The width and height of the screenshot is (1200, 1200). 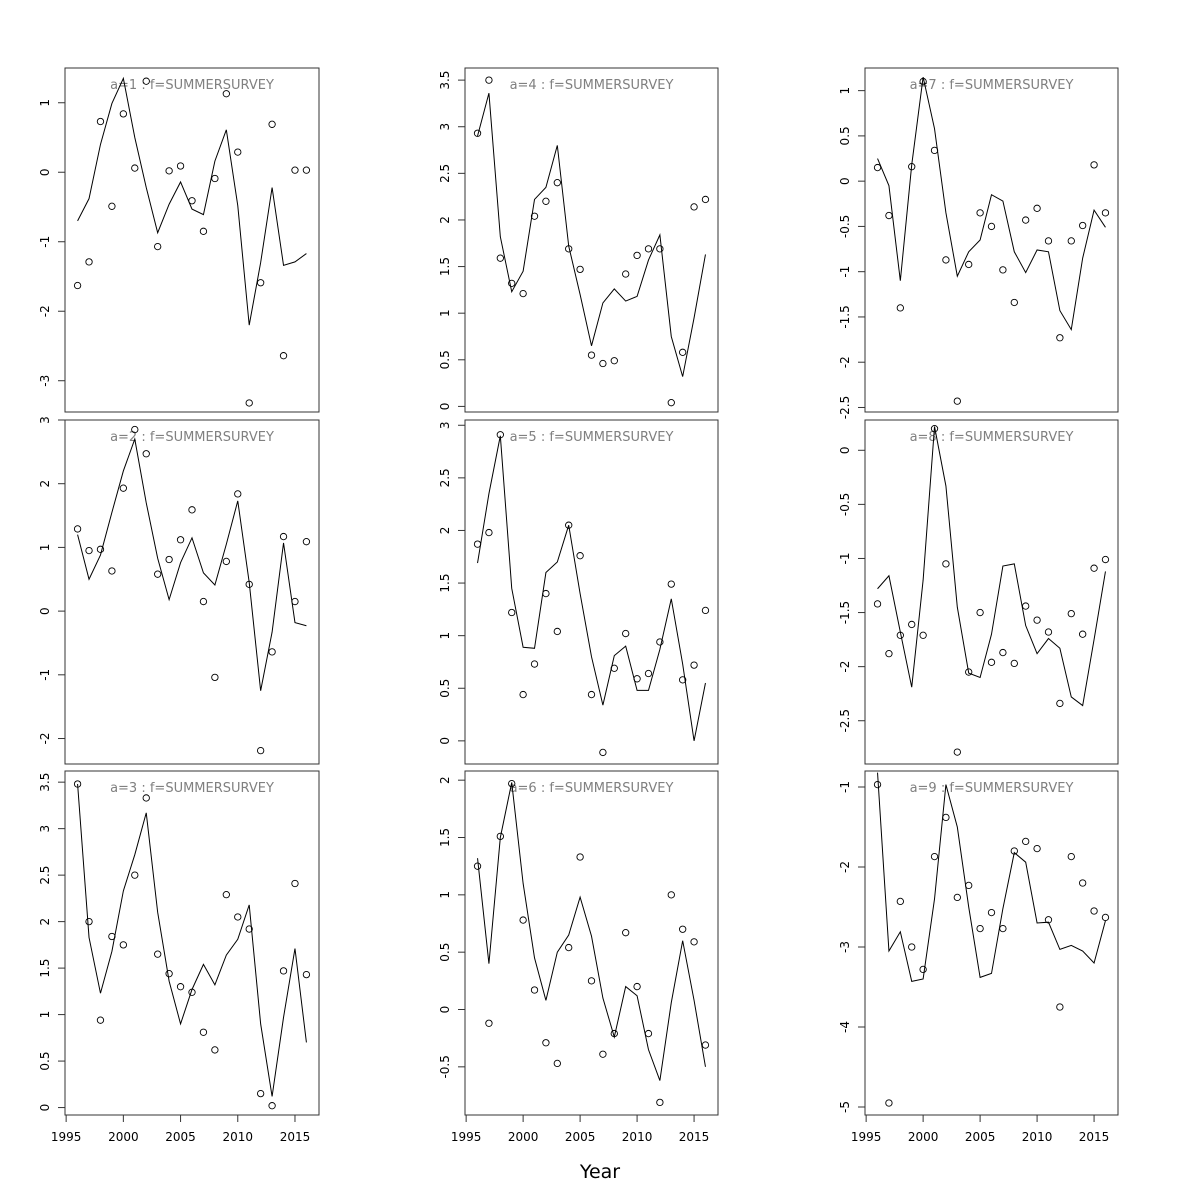 I want to click on x-tick-label: 2015, so click(x=295, y=1137).